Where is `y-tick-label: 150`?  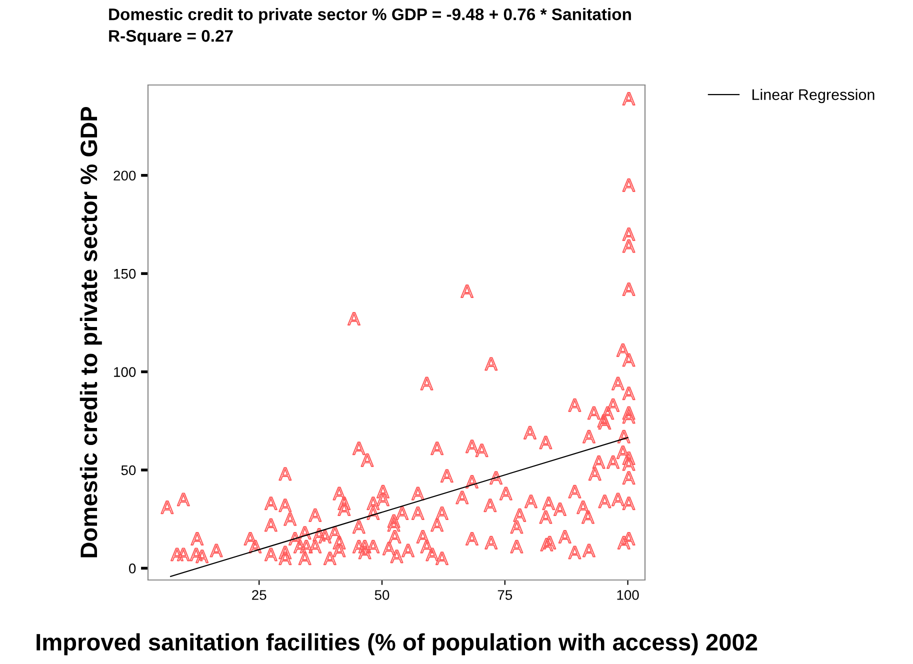 y-tick-label: 150 is located at coordinates (125, 273).